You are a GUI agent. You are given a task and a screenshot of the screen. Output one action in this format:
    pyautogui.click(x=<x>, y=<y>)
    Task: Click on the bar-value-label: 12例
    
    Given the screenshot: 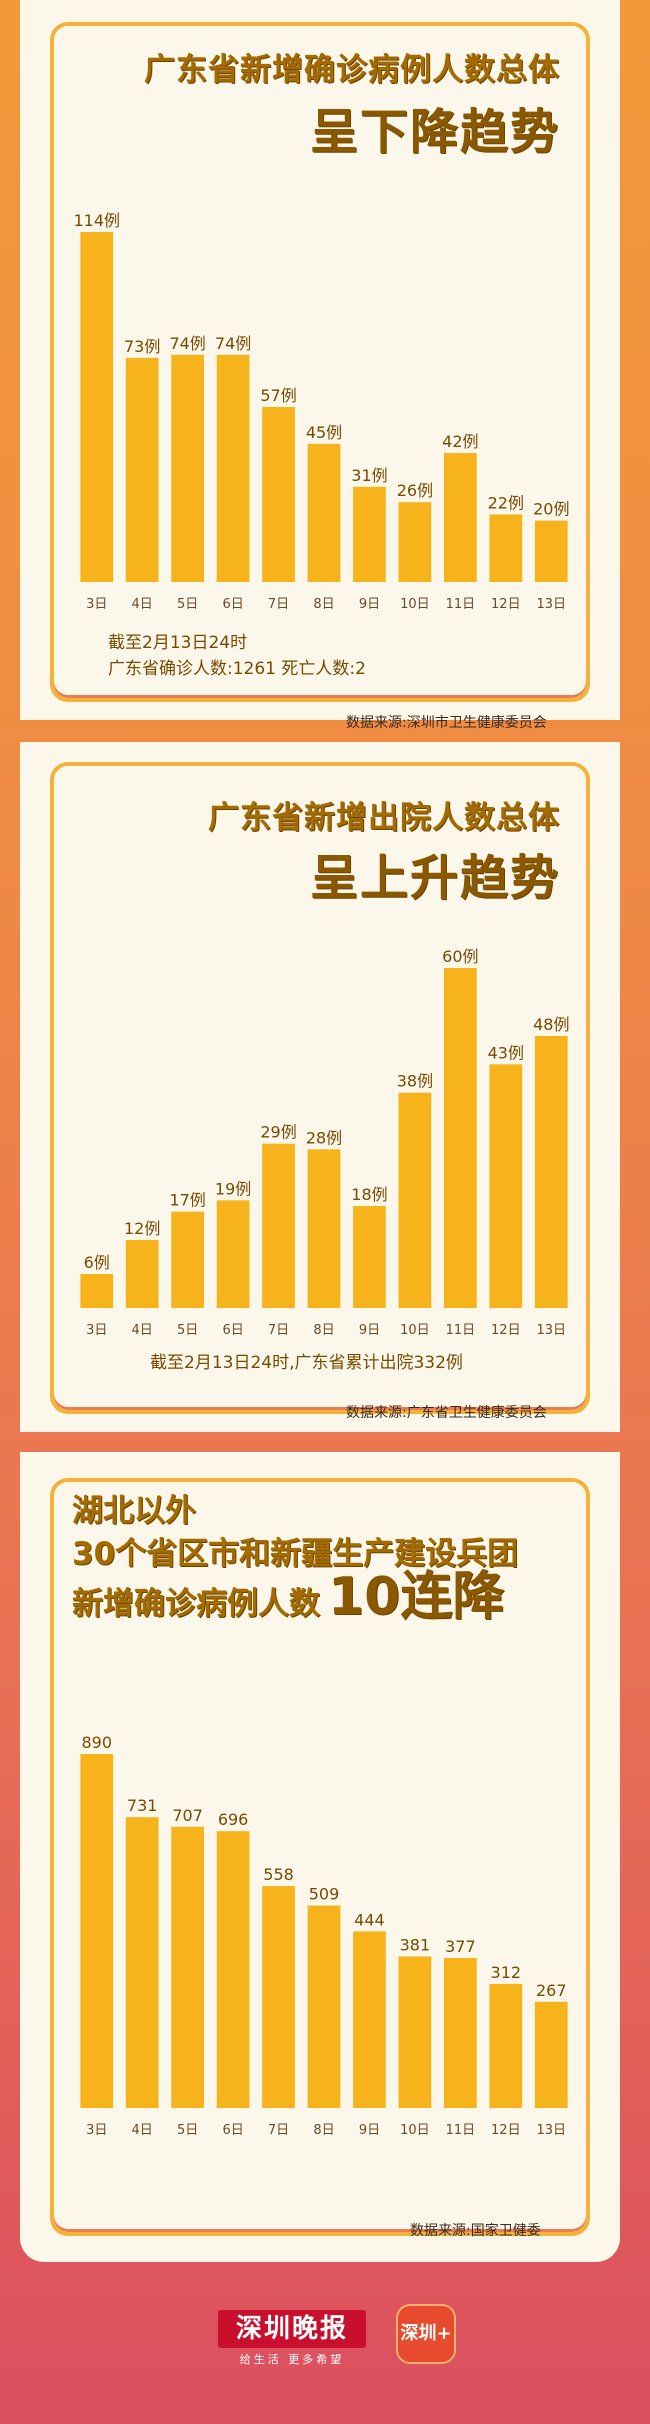 What is the action you would take?
    pyautogui.click(x=142, y=1228)
    